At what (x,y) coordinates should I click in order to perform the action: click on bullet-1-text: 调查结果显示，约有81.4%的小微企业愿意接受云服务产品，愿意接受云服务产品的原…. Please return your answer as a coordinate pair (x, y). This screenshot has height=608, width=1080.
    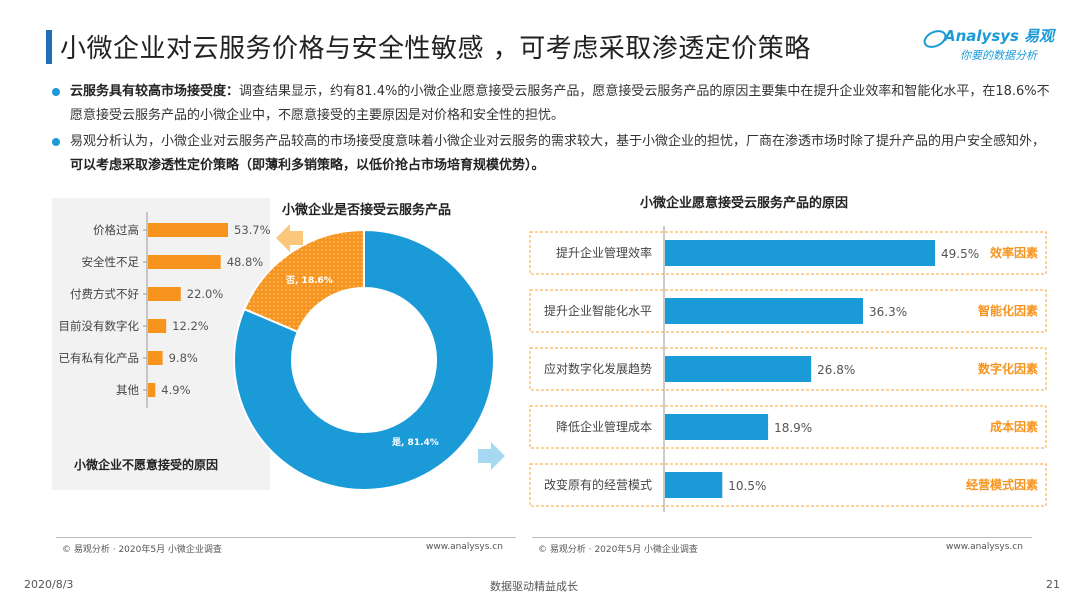
    Looking at the image, I should click on (560, 103).